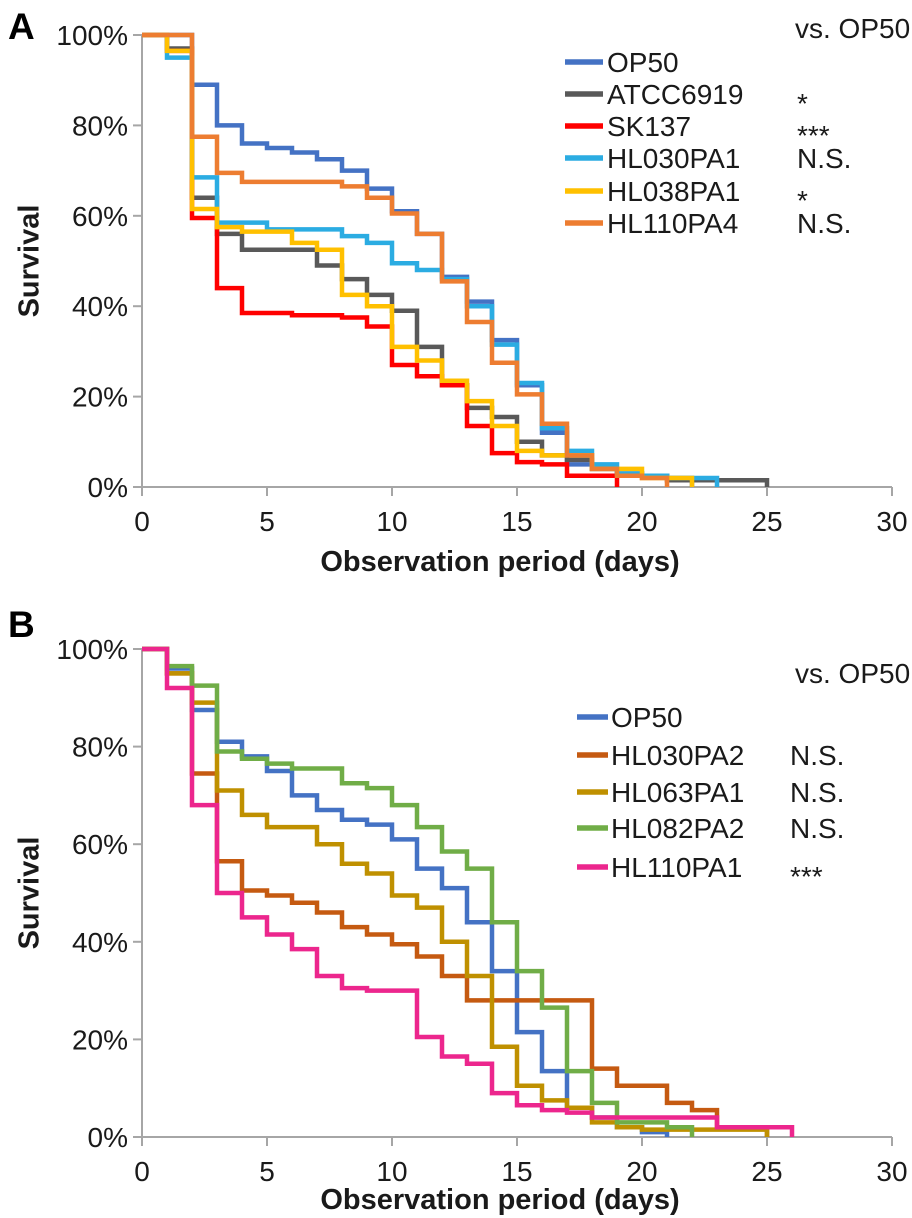 The image size is (912, 1218). What do you see at coordinates (677, 792) in the screenshot?
I see `legend-label-HL063PA1: HL063PA1` at bounding box center [677, 792].